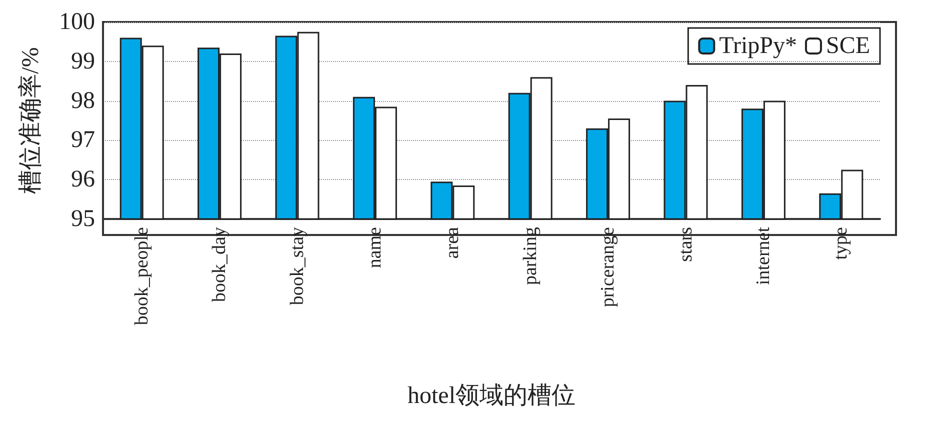  I want to click on y-tick-label: 99, so click(83, 61).